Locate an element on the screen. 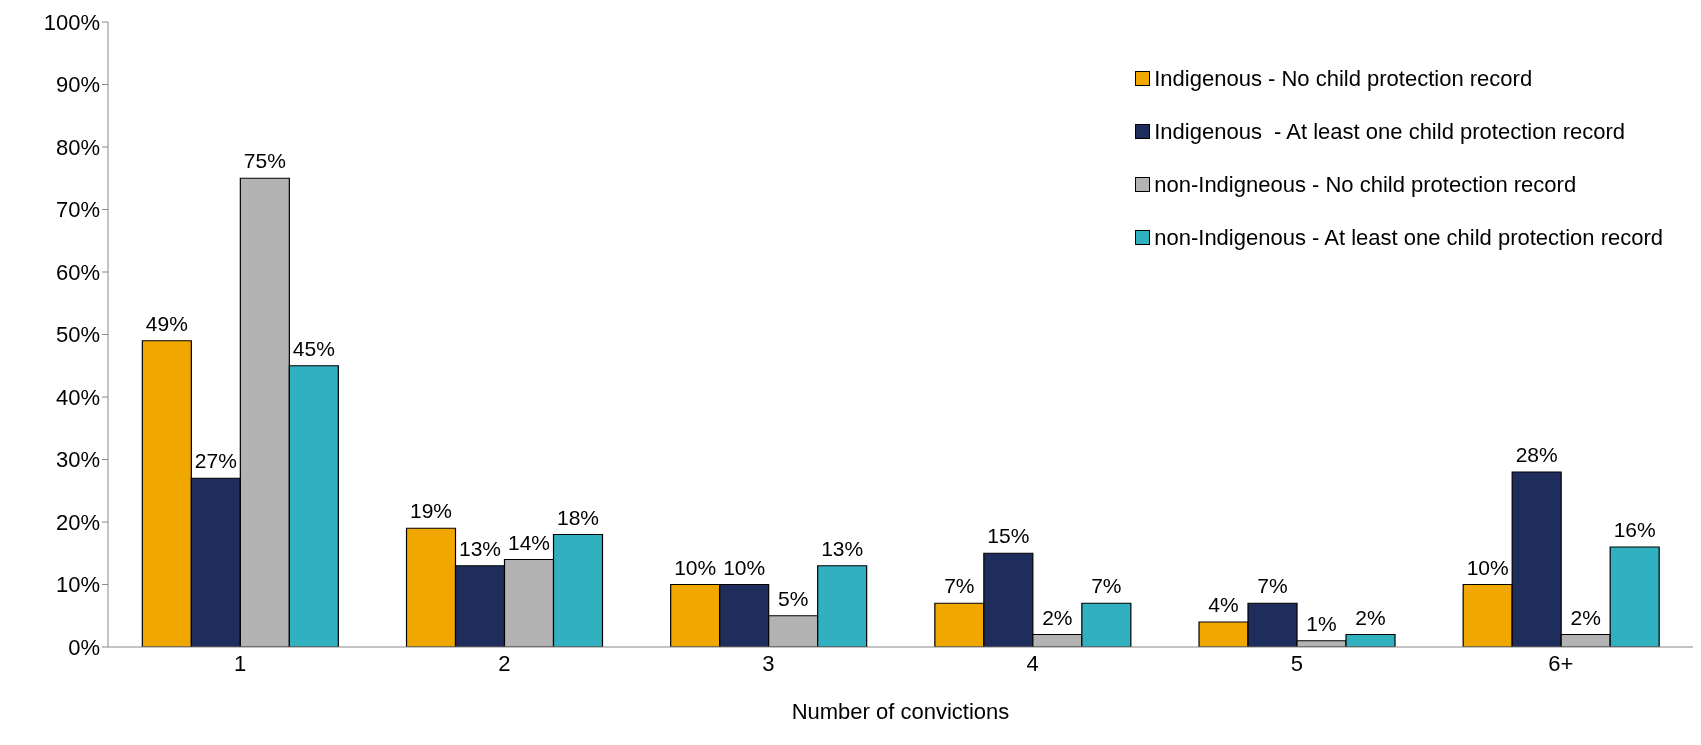 The height and width of the screenshot is (745, 1701). legend-label: Indigenous - At least one child protection record is located at coordinates (1390, 132).